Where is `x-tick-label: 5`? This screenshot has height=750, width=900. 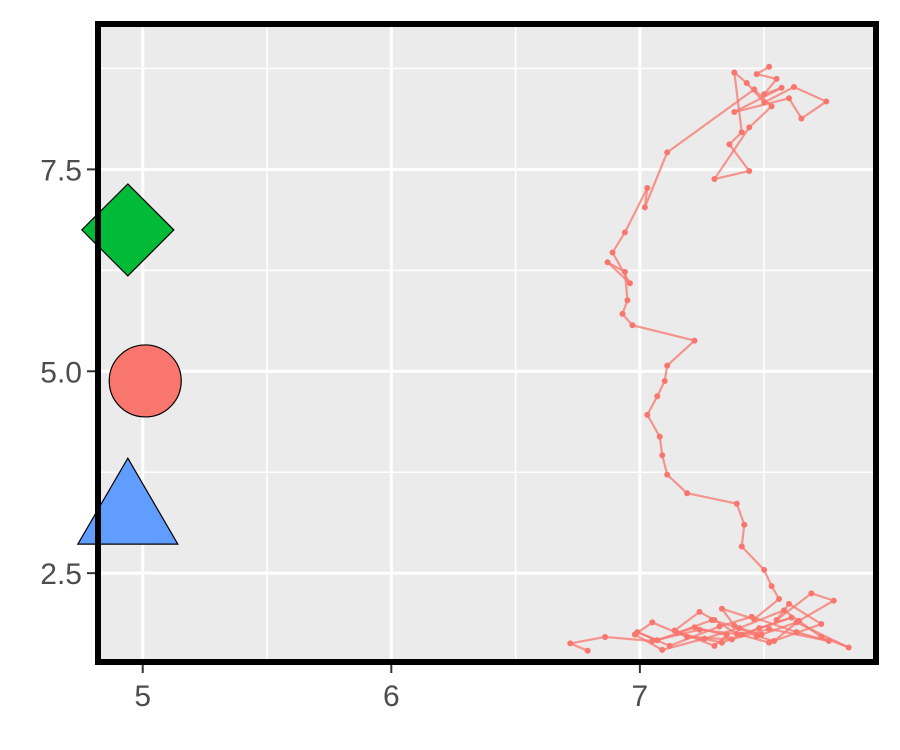
x-tick-label: 5 is located at coordinates (142, 696).